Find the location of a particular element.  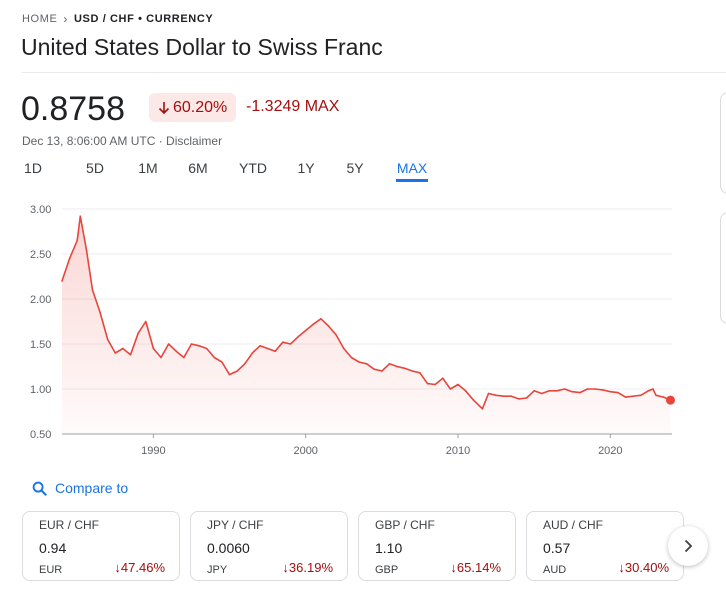

x-tick-label: 2000 is located at coordinates (305, 451).